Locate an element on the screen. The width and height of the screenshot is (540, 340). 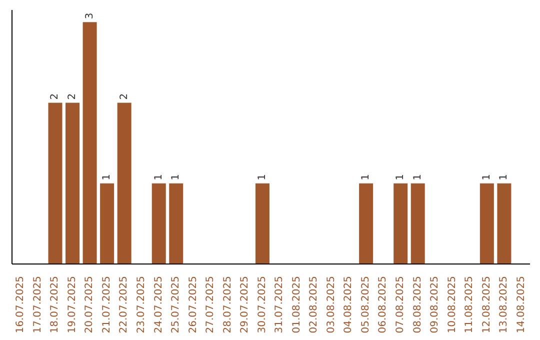
x-tick-label: 22.07.2025 is located at coordinates (124, 305).